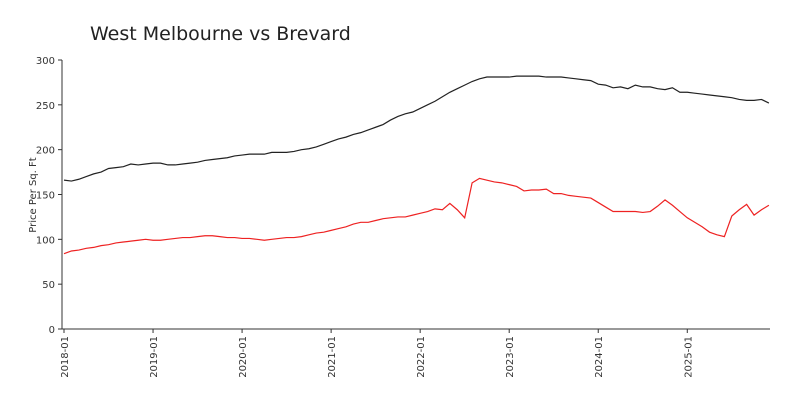  Describe the element at coordinates (65, 357) in the screenshot. I see `x-tick-label: 2018-01` at that location.